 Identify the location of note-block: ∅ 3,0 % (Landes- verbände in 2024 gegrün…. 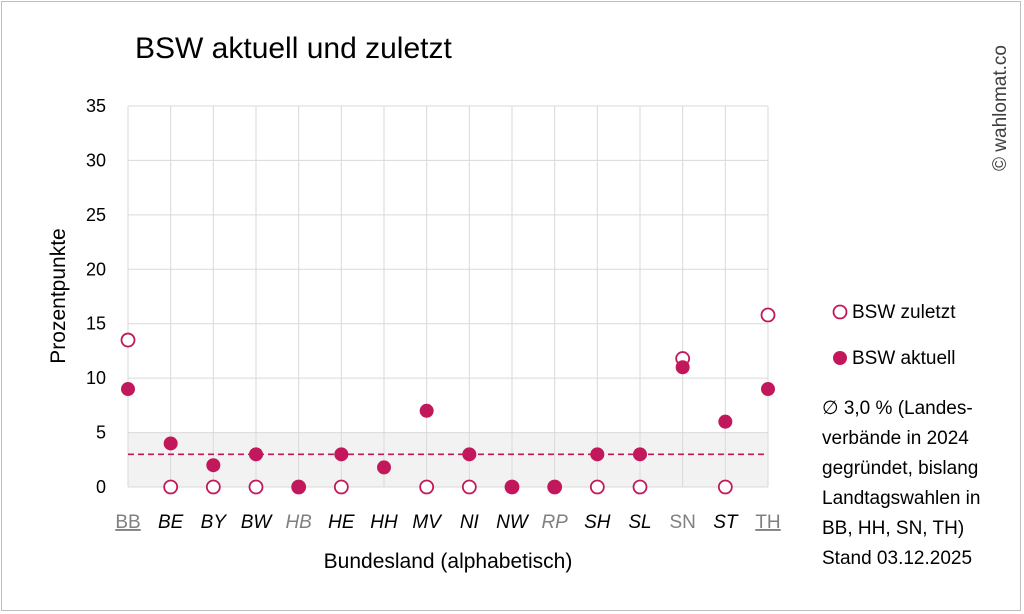
(901, 483).